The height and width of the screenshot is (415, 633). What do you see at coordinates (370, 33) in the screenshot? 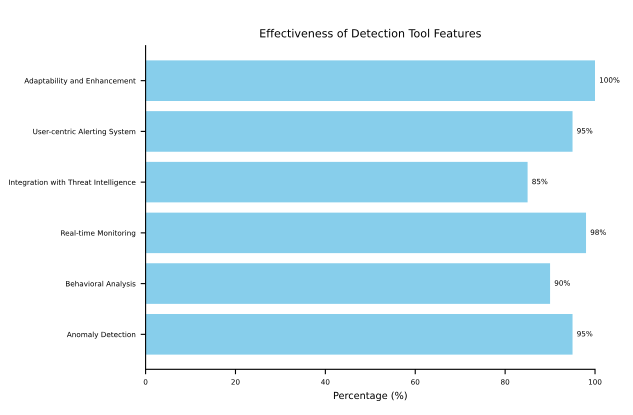
I see `chart-title: Effectiveness of Detection Tool Features` at bounding box center [370, 33].